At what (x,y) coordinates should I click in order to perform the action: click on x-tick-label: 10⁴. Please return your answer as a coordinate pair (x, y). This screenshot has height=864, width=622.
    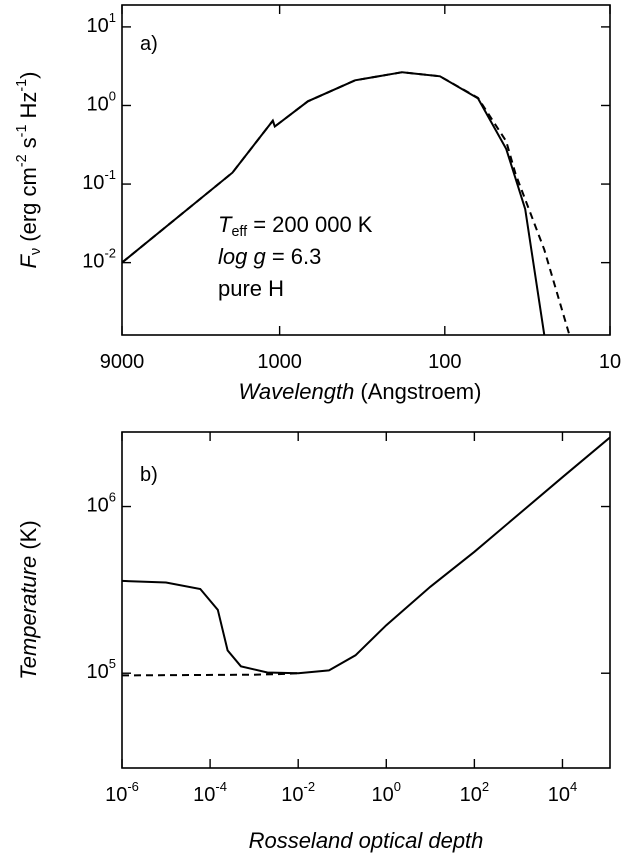
    Looking at the image, I should click on (562, 792).